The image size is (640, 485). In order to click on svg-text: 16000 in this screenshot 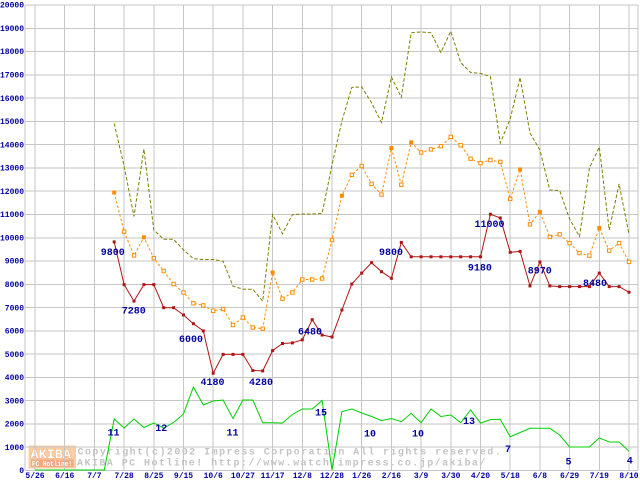, I will do `click(12, 99)`.